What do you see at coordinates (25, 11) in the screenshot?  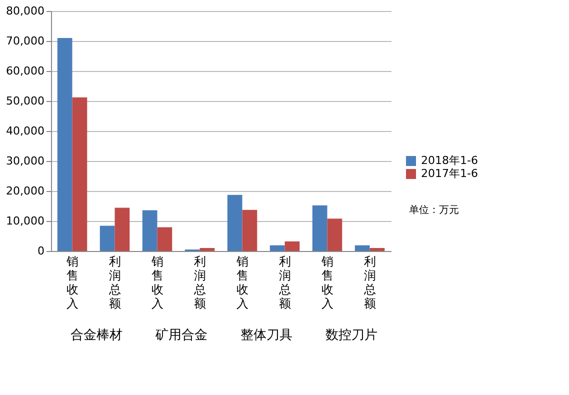 I see `y-tick-label: 80,000` at bounding box center [25, 11].